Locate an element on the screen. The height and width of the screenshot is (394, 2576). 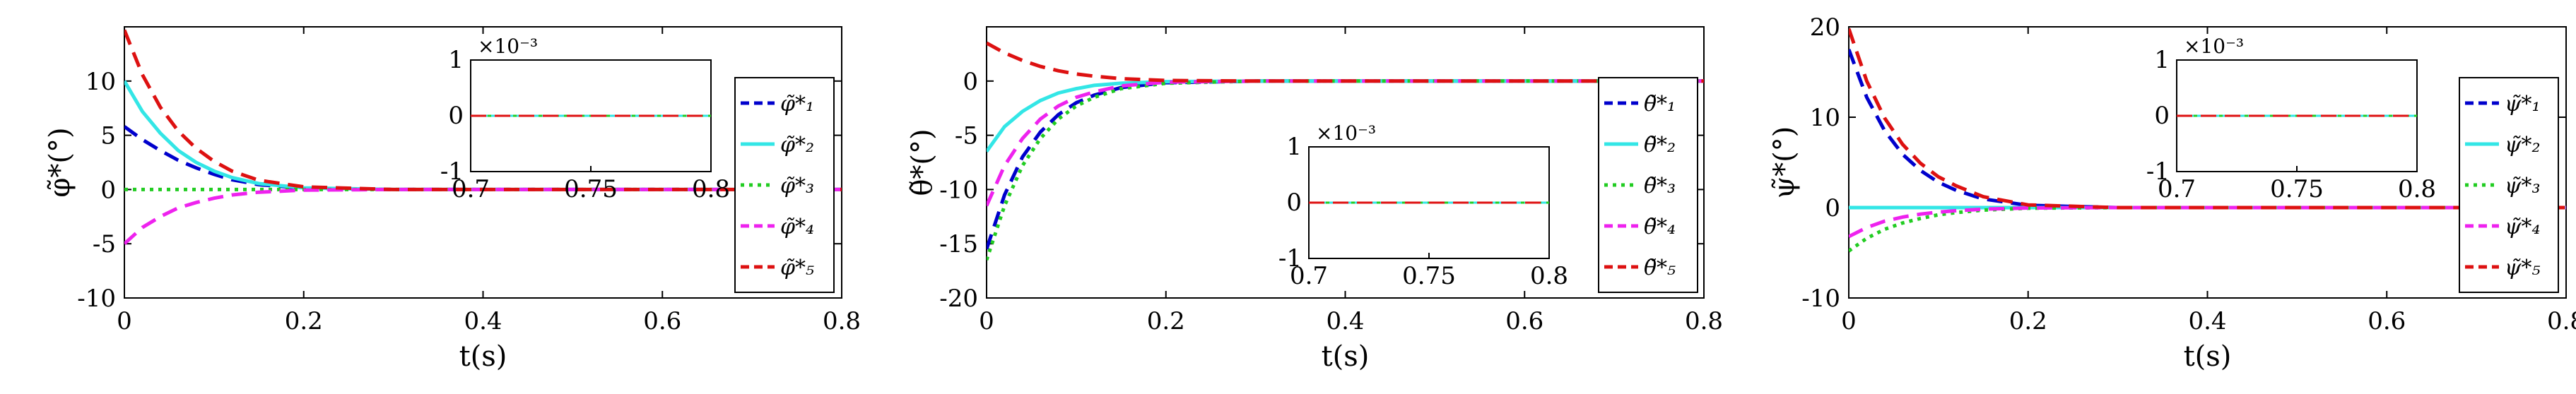
legend-label: ψ̃*₅ is located at coordinates (2523, 268).